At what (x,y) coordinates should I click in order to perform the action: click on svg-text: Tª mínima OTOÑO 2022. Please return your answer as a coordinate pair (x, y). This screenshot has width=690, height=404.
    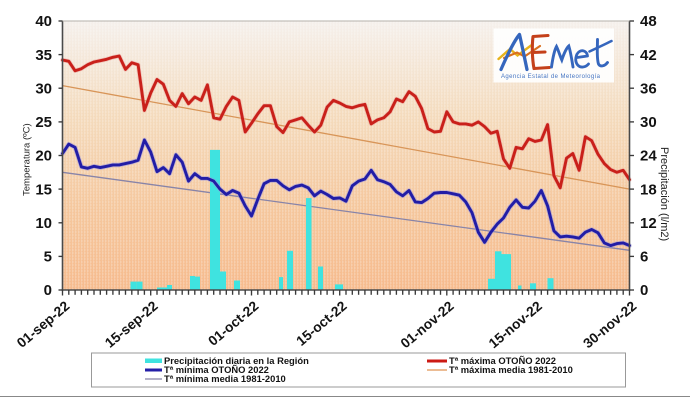
    Looking at the image, I should click on (216, 369).